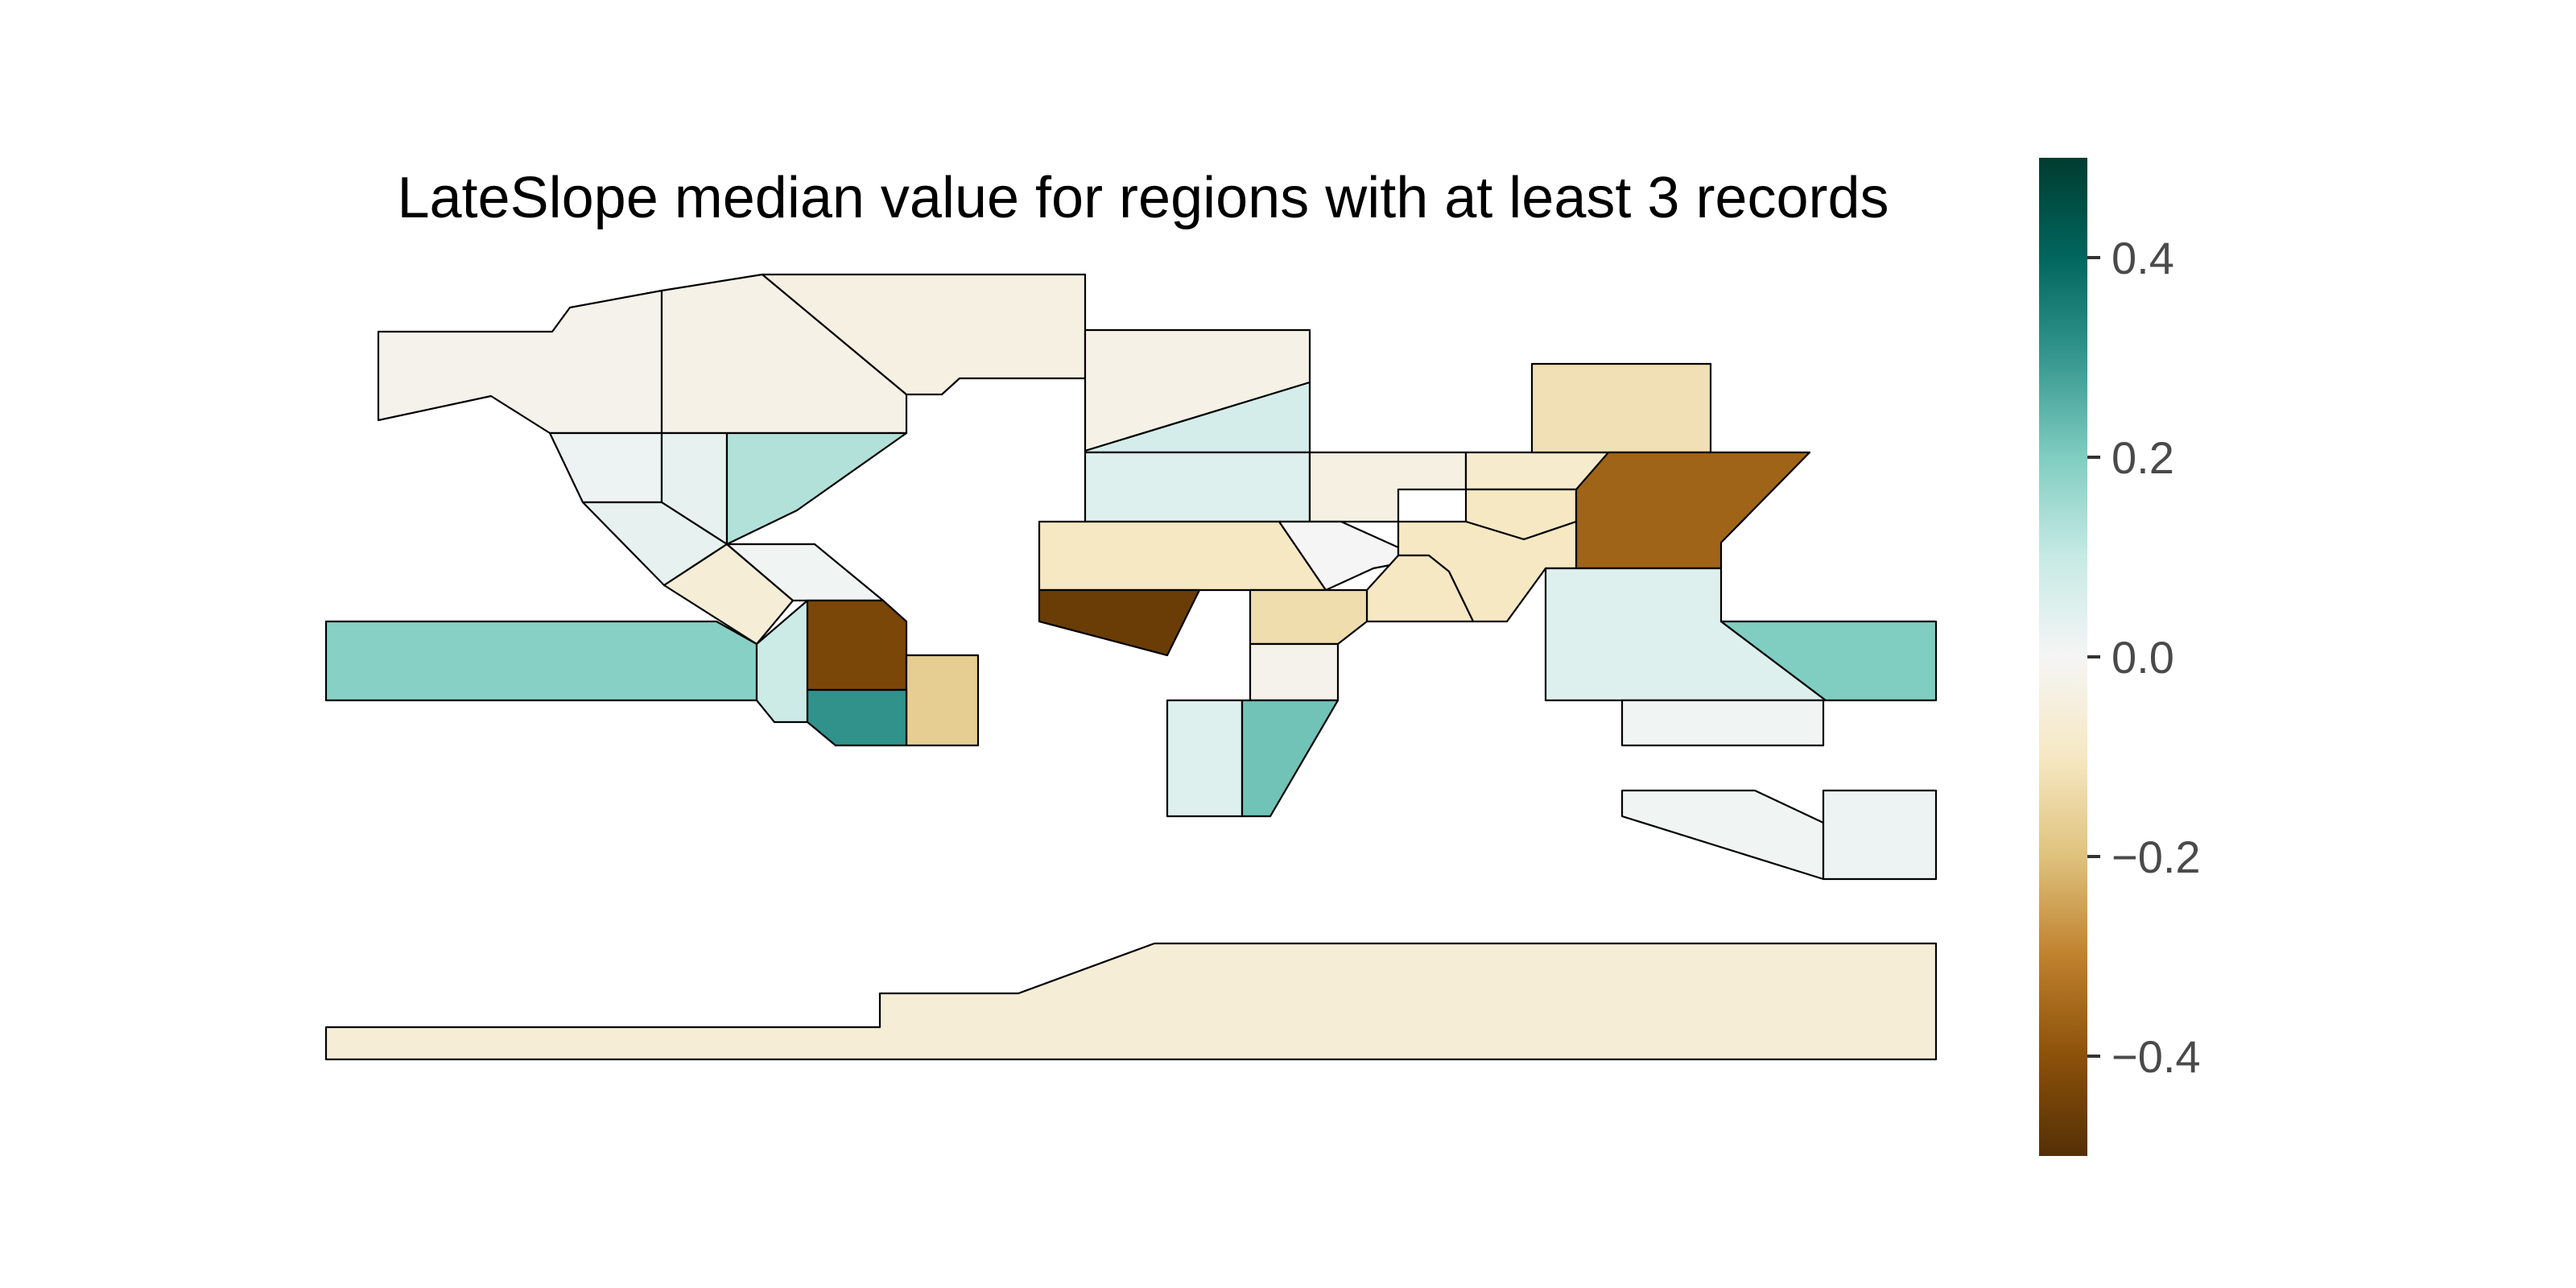  What do you see at coordinates (2063, 657) in the screenshot?
I see `colorbar-gradient-bar` at bounding box center [2063, 657].